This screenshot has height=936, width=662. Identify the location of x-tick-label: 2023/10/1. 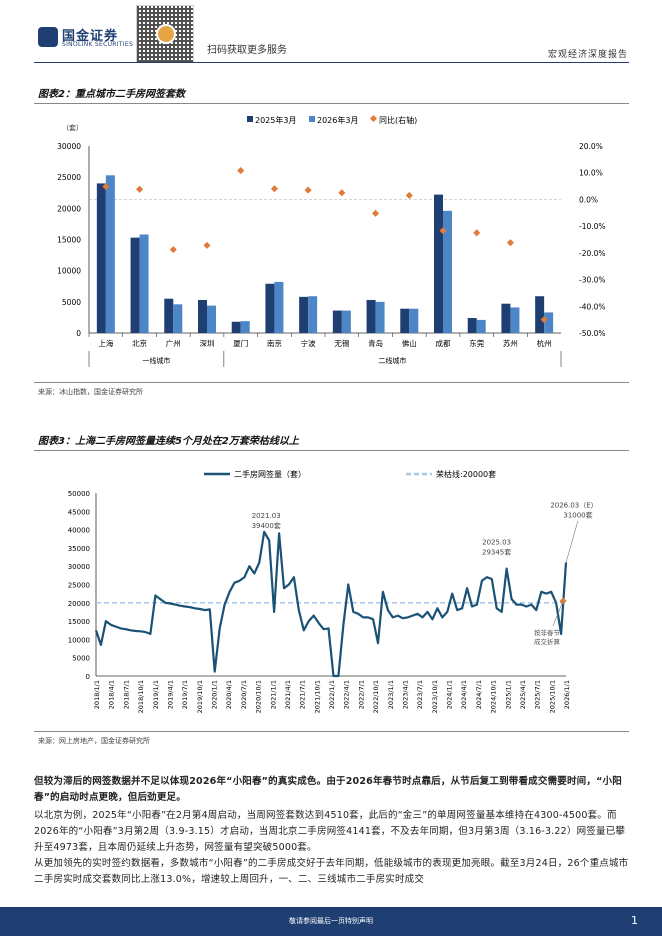
(435, 696).